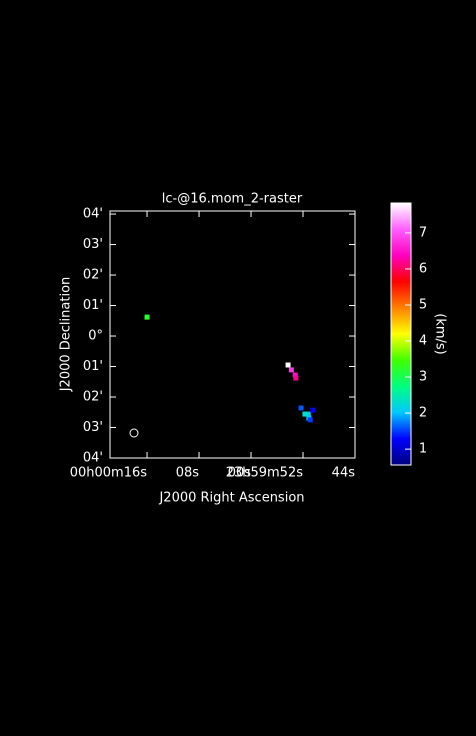 This screenshot has width=476, height=736. Describe the element at coordinates (231, 498) in the screenshot. I see `x-axis-label: J2000 Right Ascension` at that location.